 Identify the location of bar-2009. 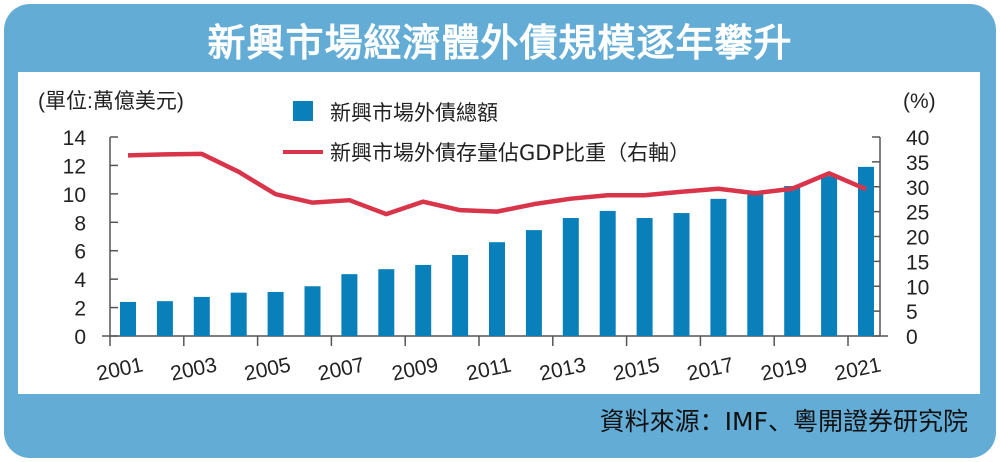
(423, 300).